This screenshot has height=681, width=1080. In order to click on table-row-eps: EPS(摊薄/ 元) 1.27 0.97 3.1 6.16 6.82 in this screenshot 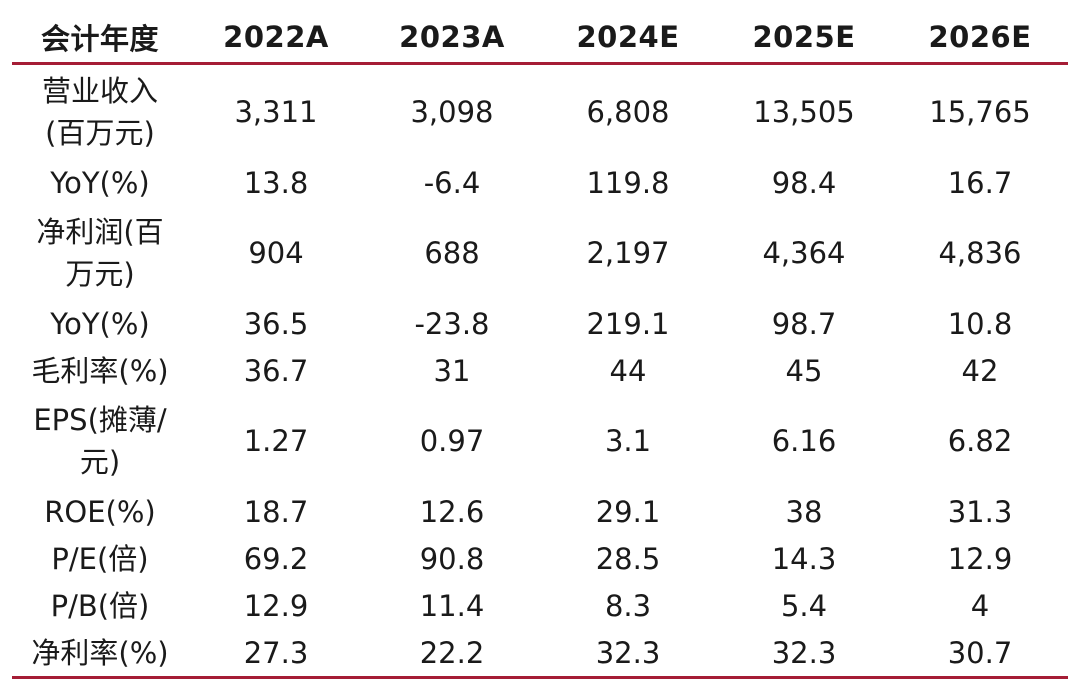, I will do `click(540, 441)`.